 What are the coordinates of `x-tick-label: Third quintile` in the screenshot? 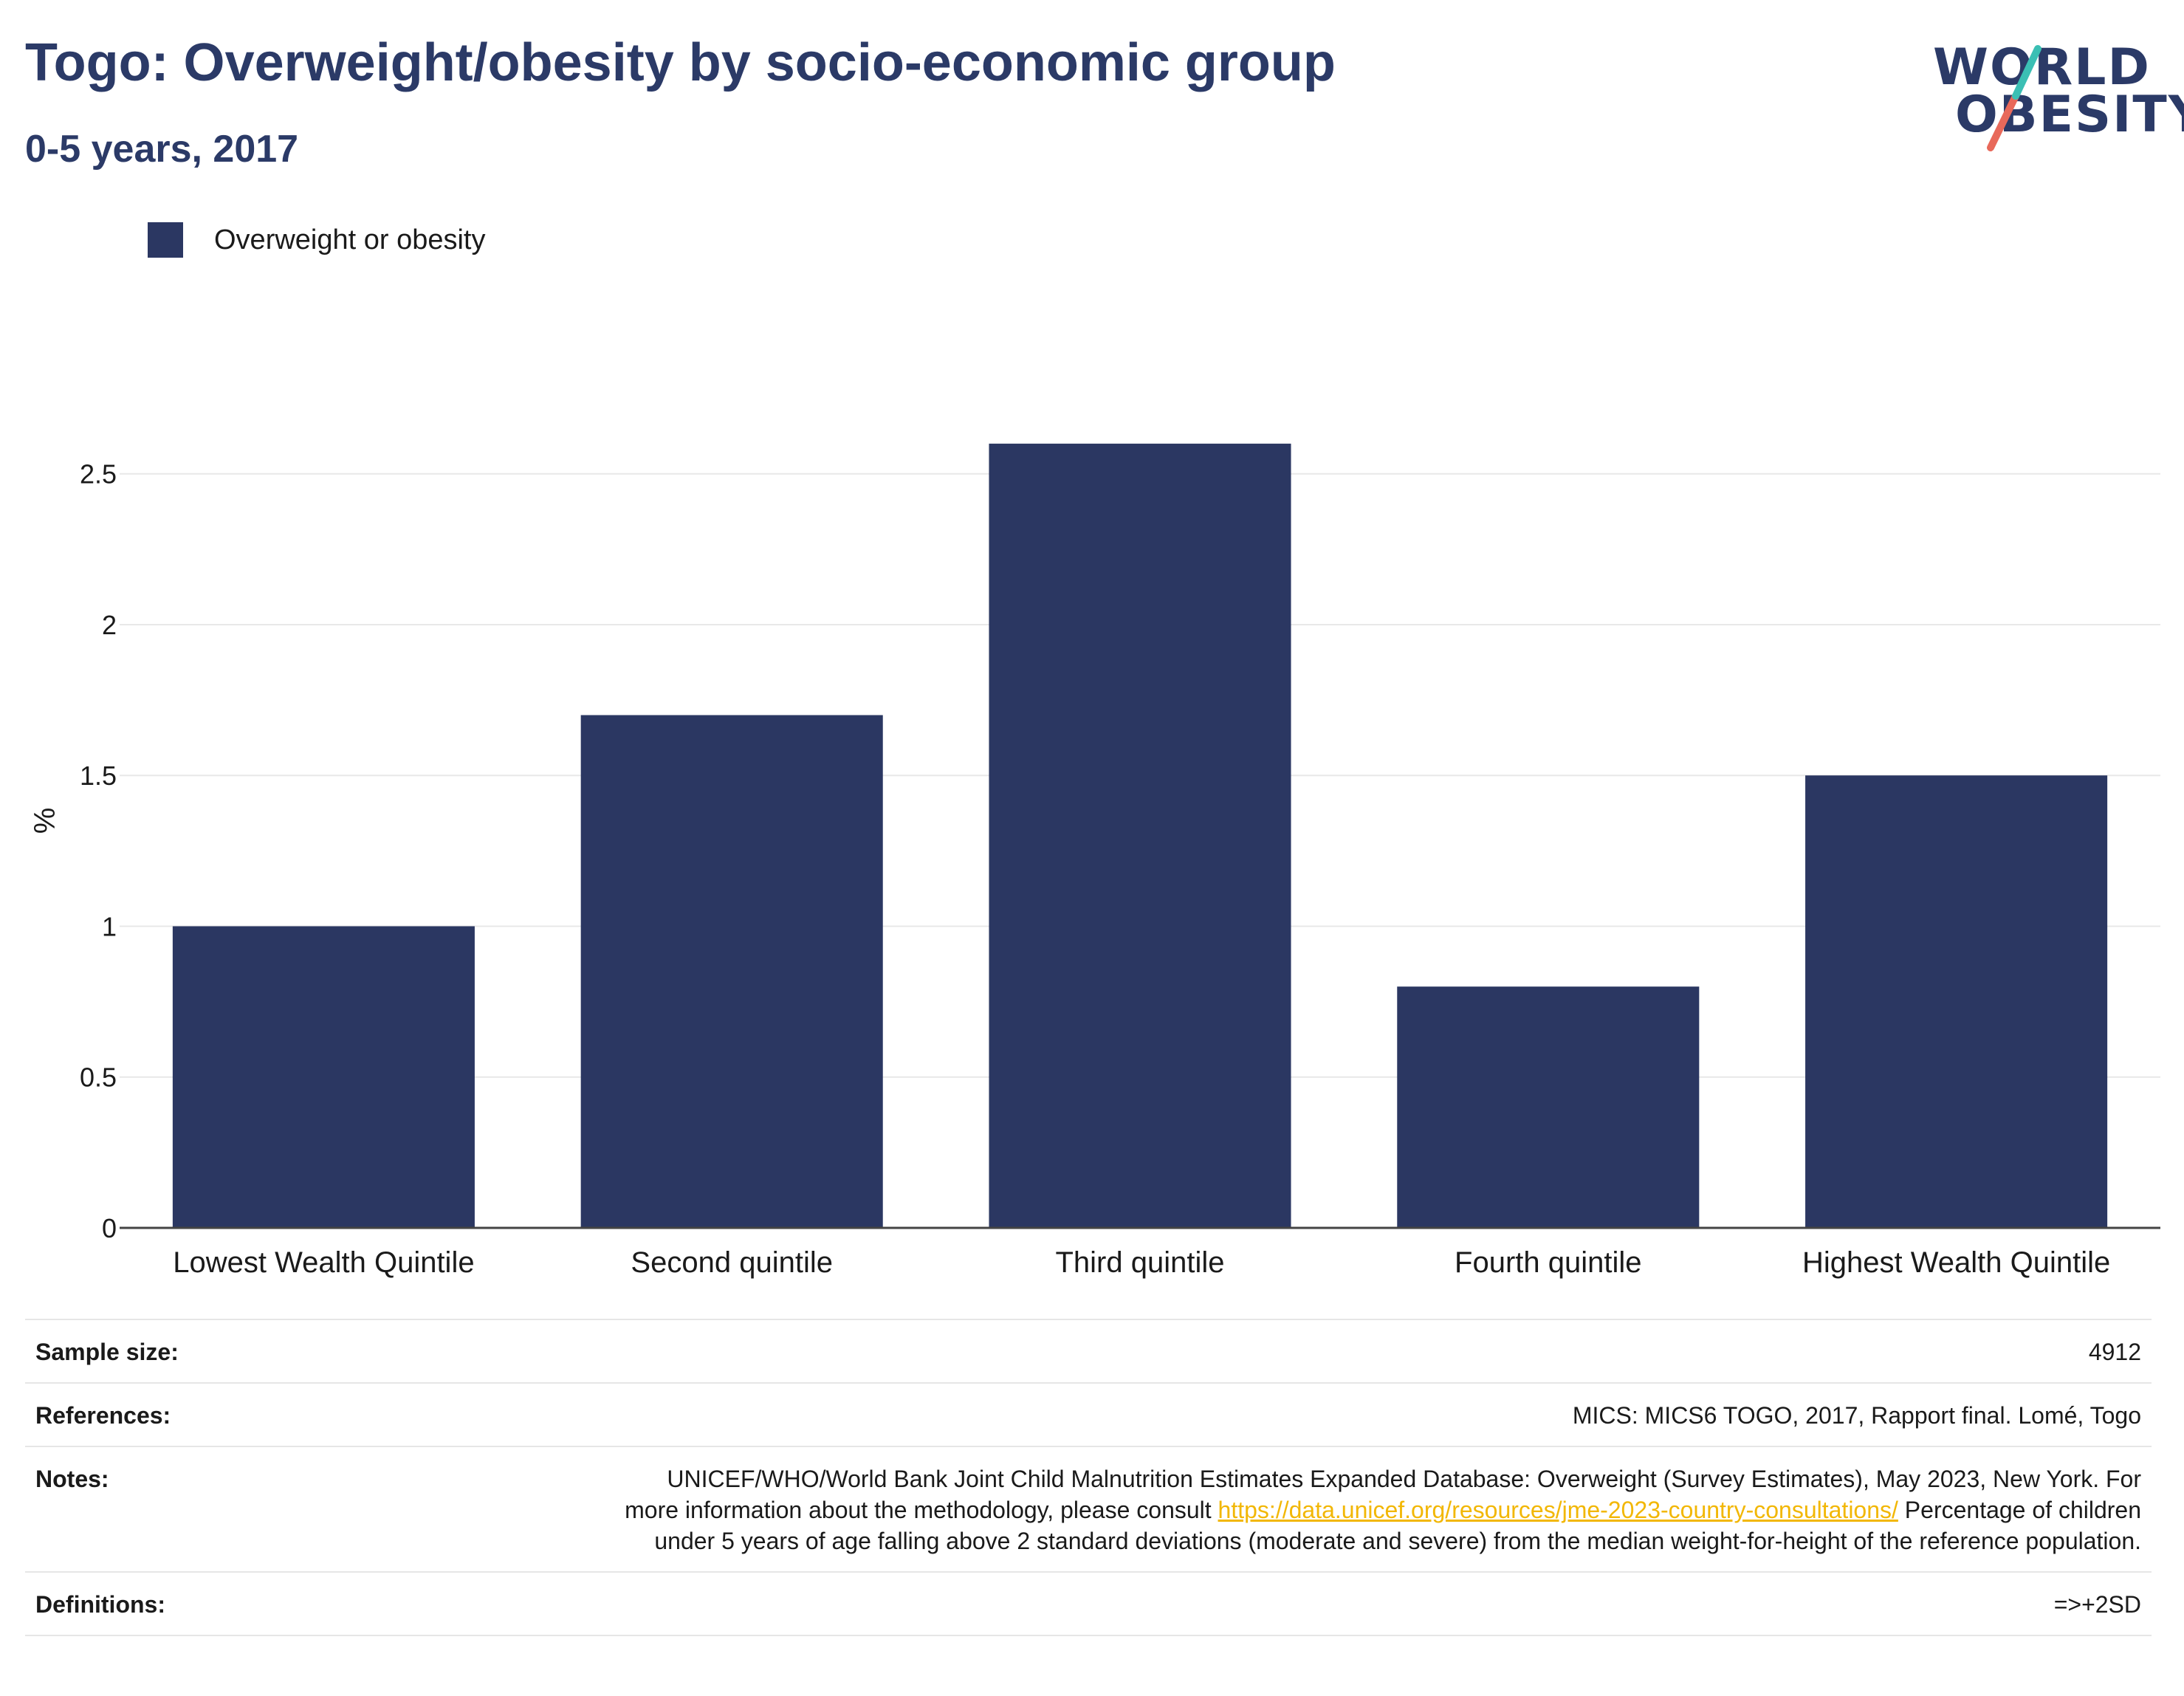 It's located at (1140, 1262).